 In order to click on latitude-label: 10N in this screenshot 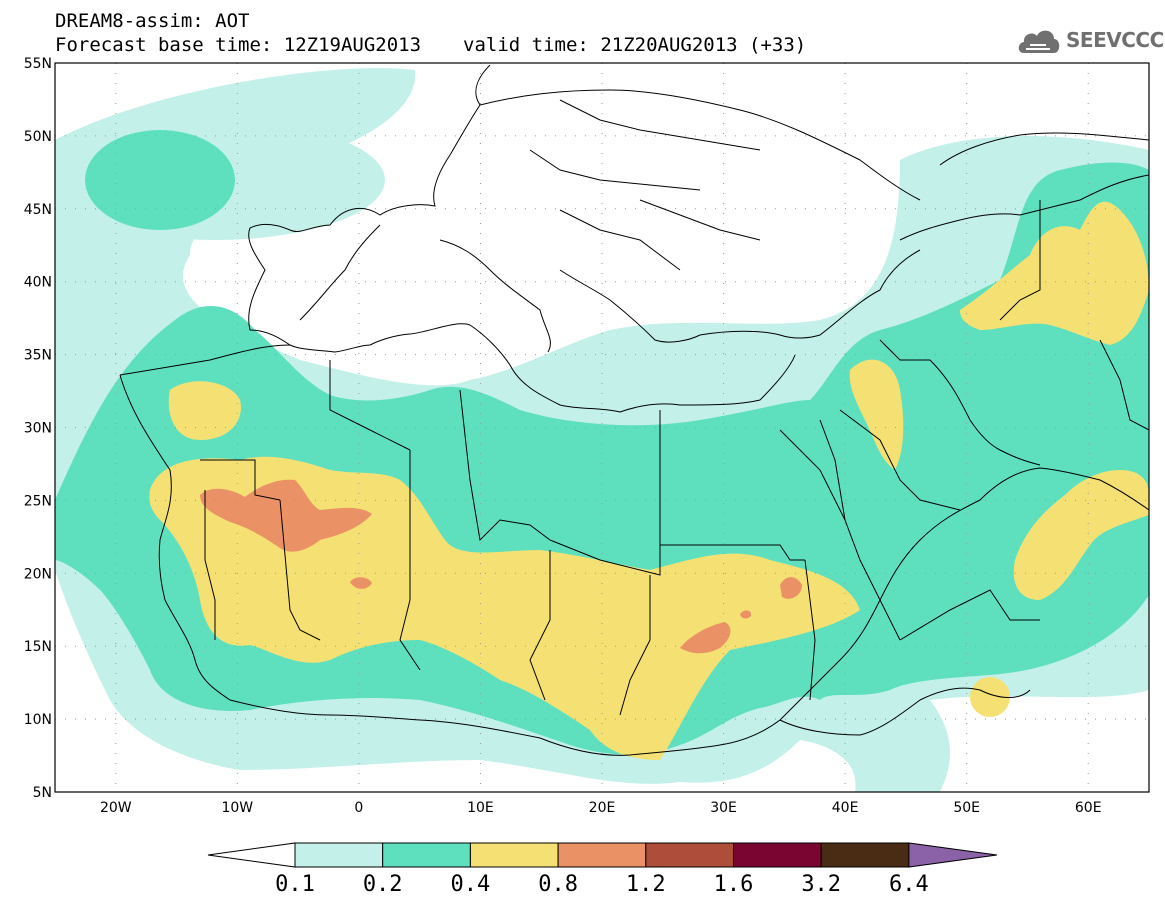, I will do `click(38, 720)`.